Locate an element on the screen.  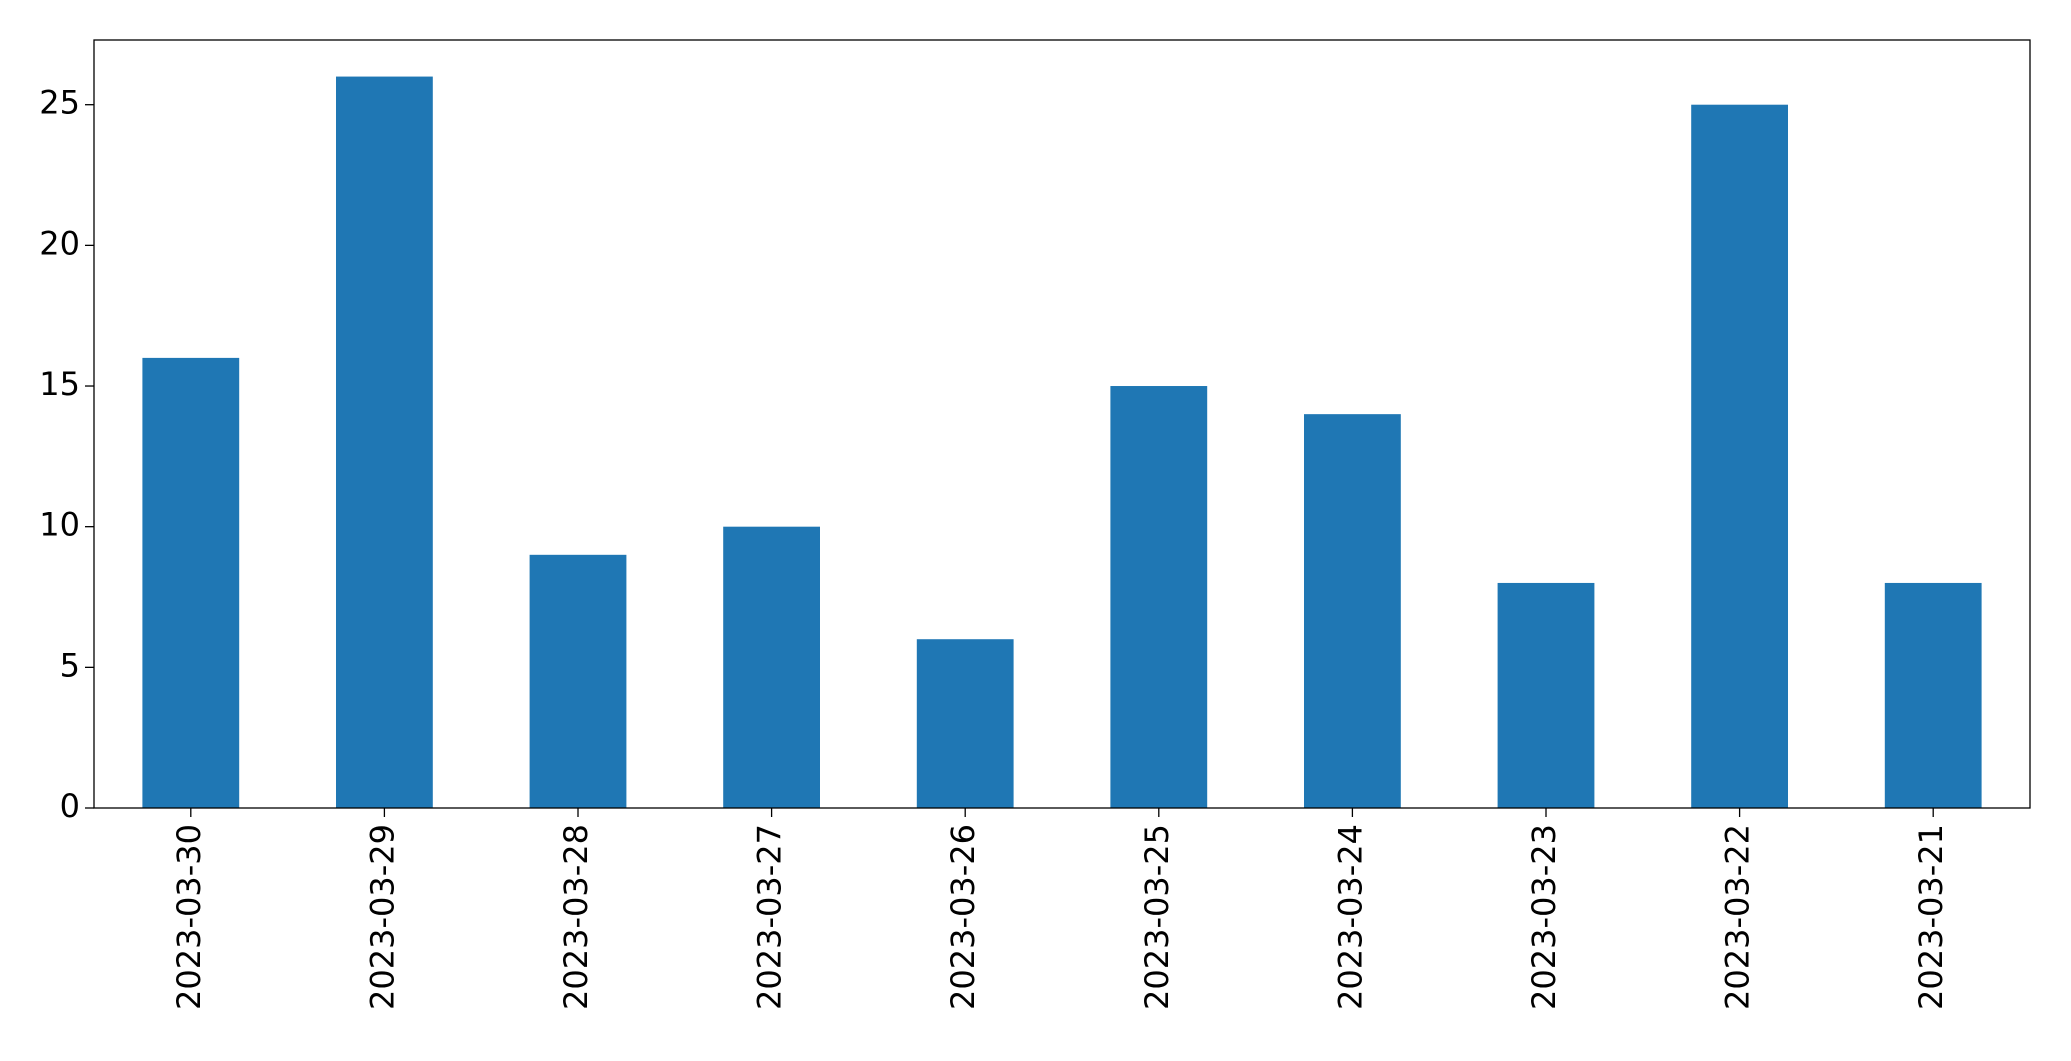
x-tick-label: 2023-03-28 is located at coordinates (576, 917).